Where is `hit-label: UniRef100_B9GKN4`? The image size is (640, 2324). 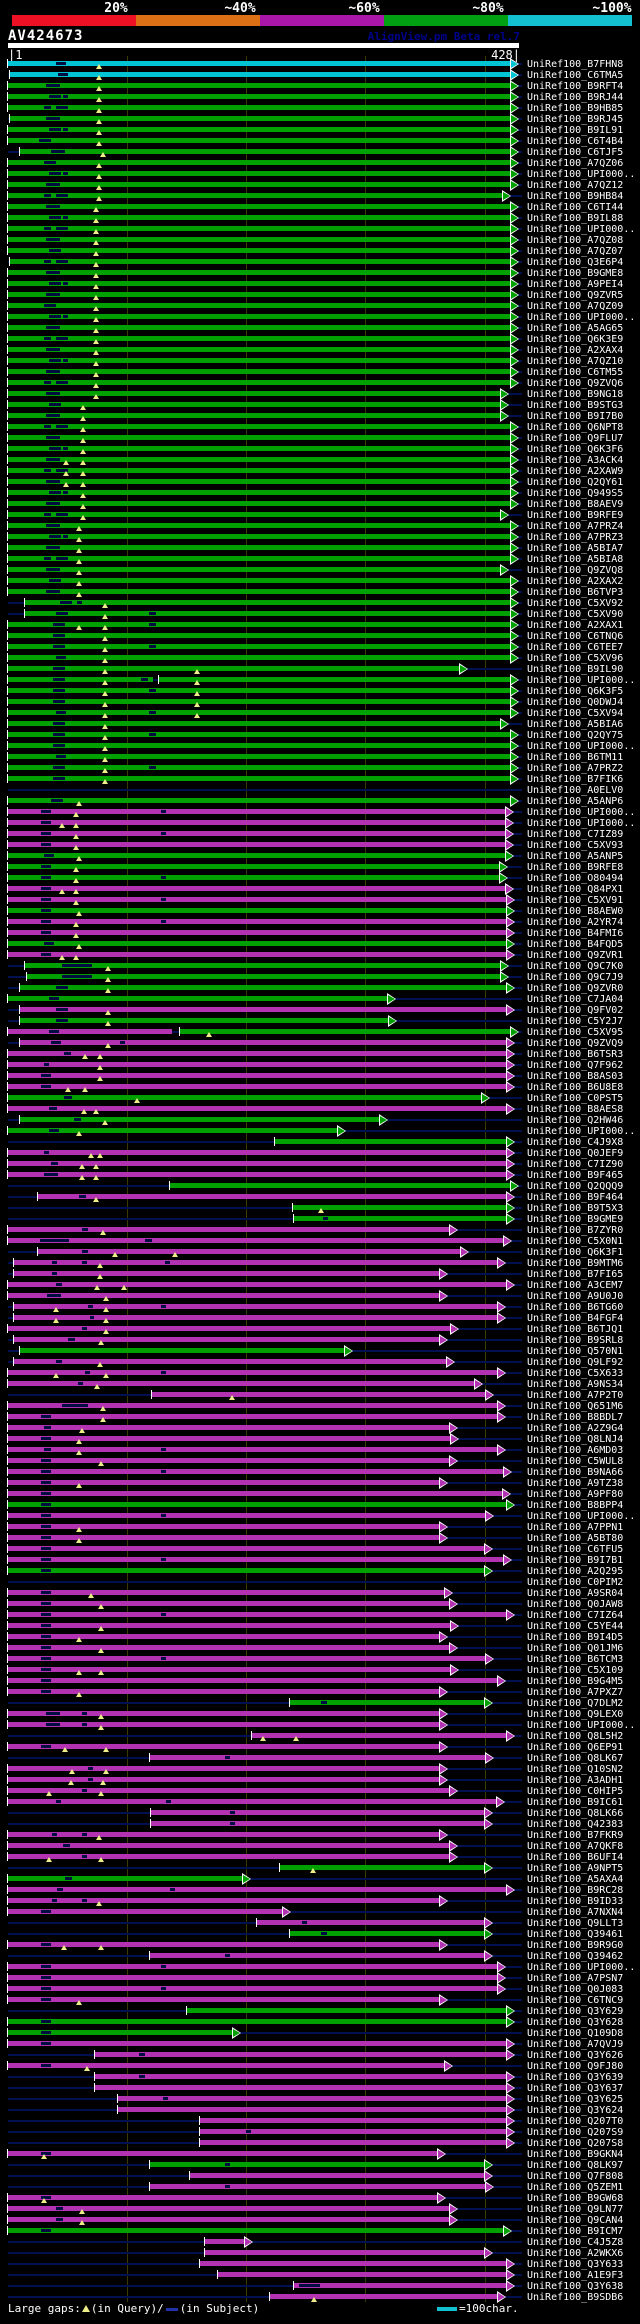
hit-label: UniRef100_B9GKN4 is located at coordinates (575, 2154).